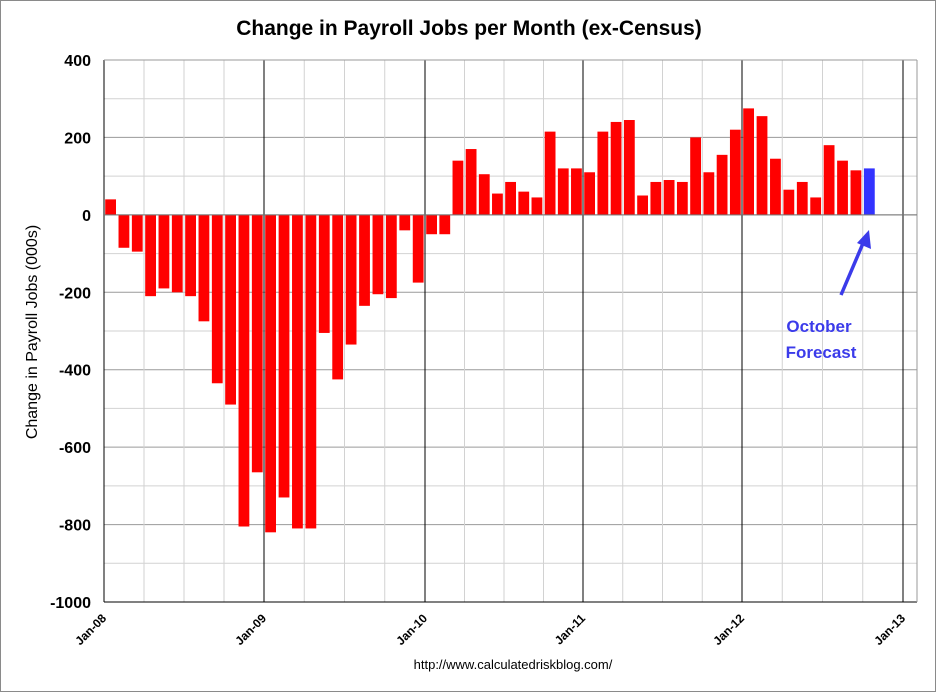 This screenshot has width=936, height=693. What do you see at coordinates (490, 629) in the screenshot?
I see `x-tick-labels: Jan-08 Jan-09 Jan-10 Jan-11 Jan-12 Jan-13` at bounding box center [490, 629].